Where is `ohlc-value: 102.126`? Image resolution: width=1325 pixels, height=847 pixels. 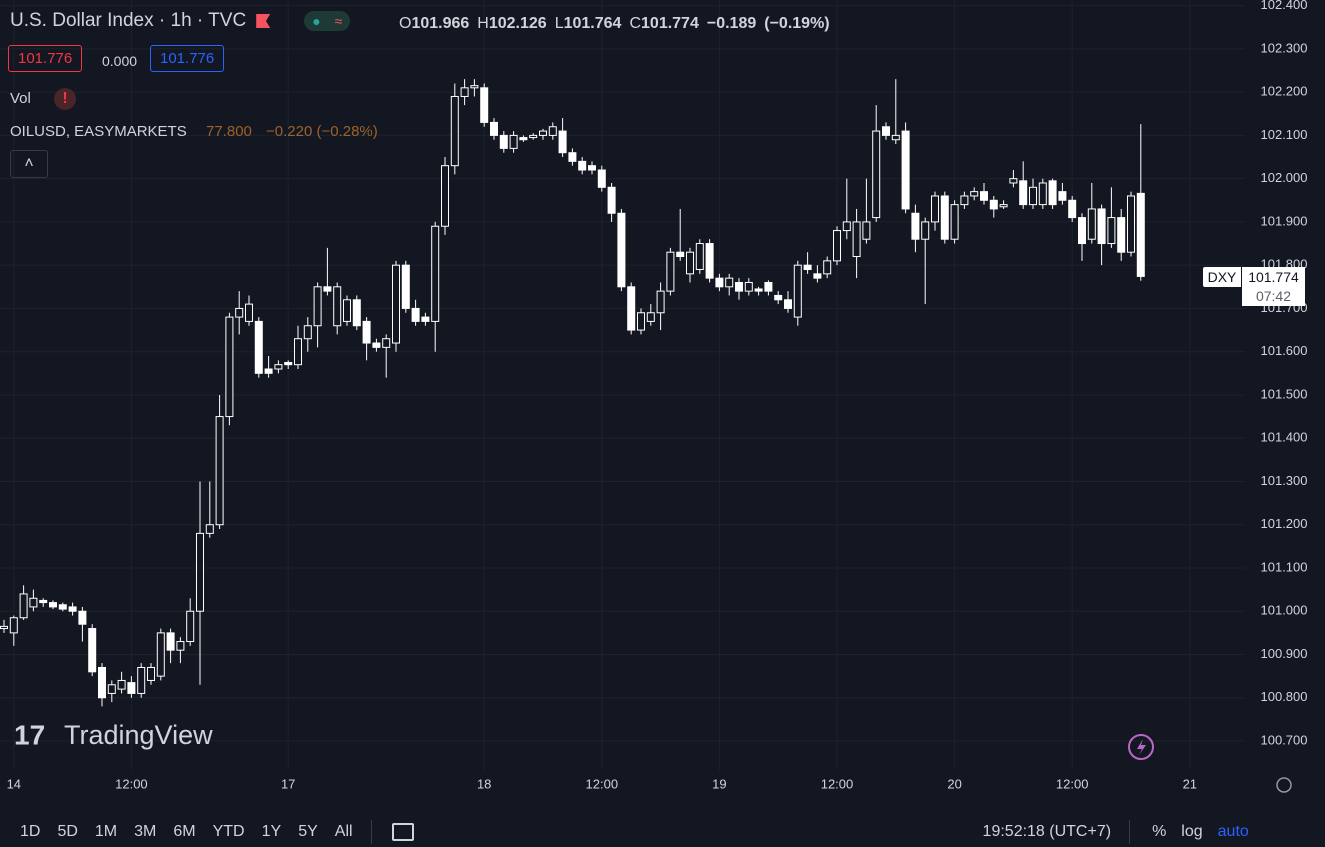 ohlc-value: 102.126 is located at coordinates (517, 23).